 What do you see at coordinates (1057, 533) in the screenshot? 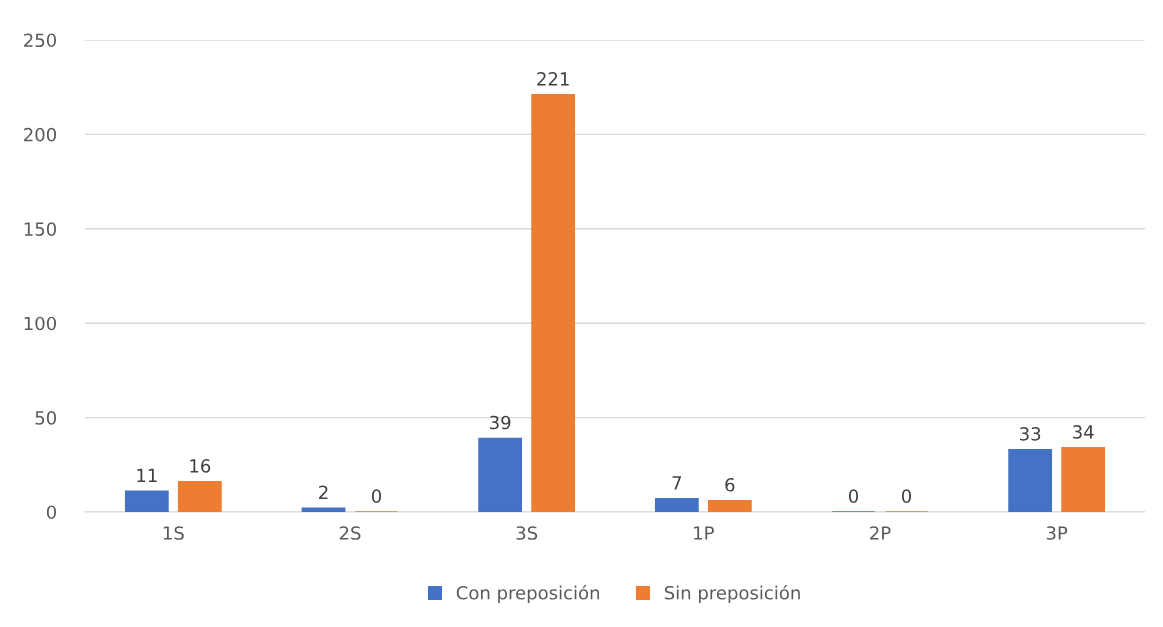
I see `x-tick-label: 3P` at bounding box center [1057, 533].